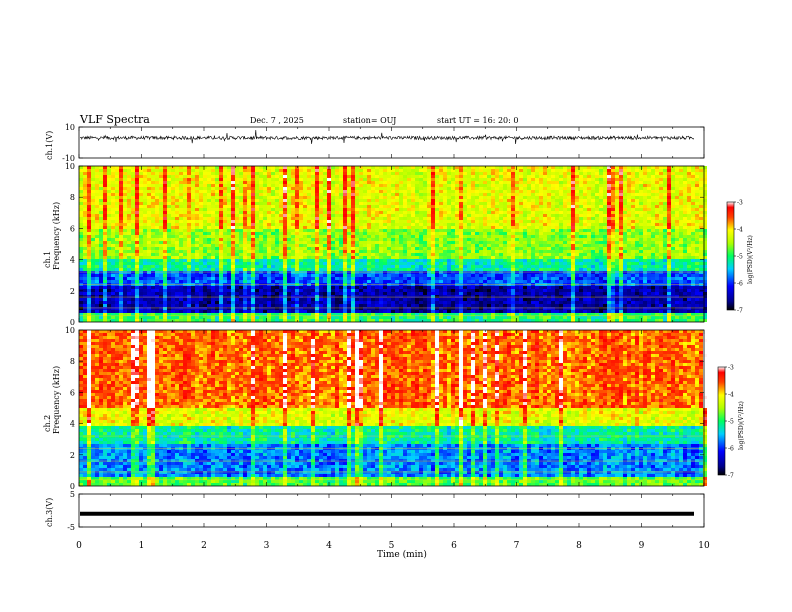 This screenshot has height=612, width=792. Describe the element at coordinates (387, 137) in the screenshot. I see `ch1-waveform-trace` at that location.